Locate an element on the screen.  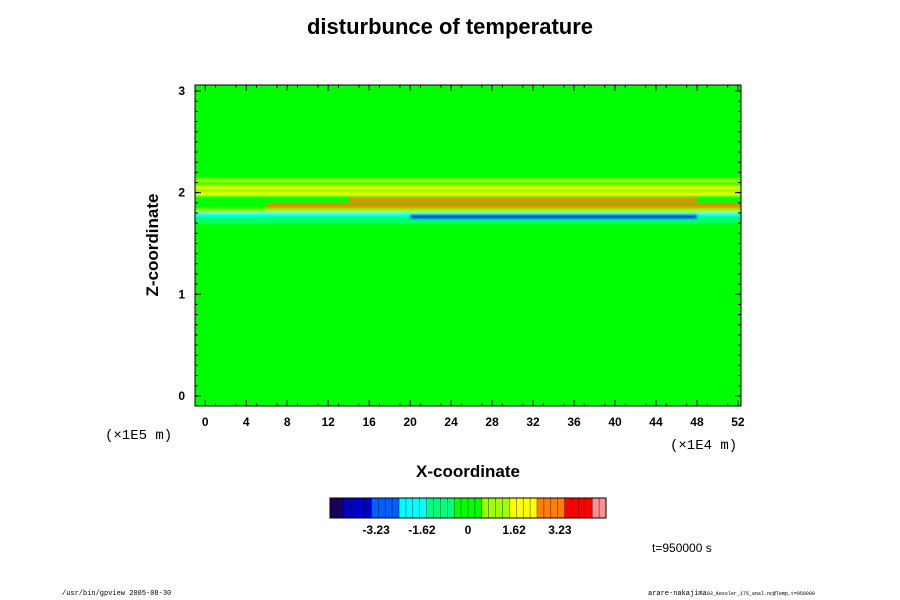
y-scale-label: (×1E5 m) is located at coordinates (138, 436).